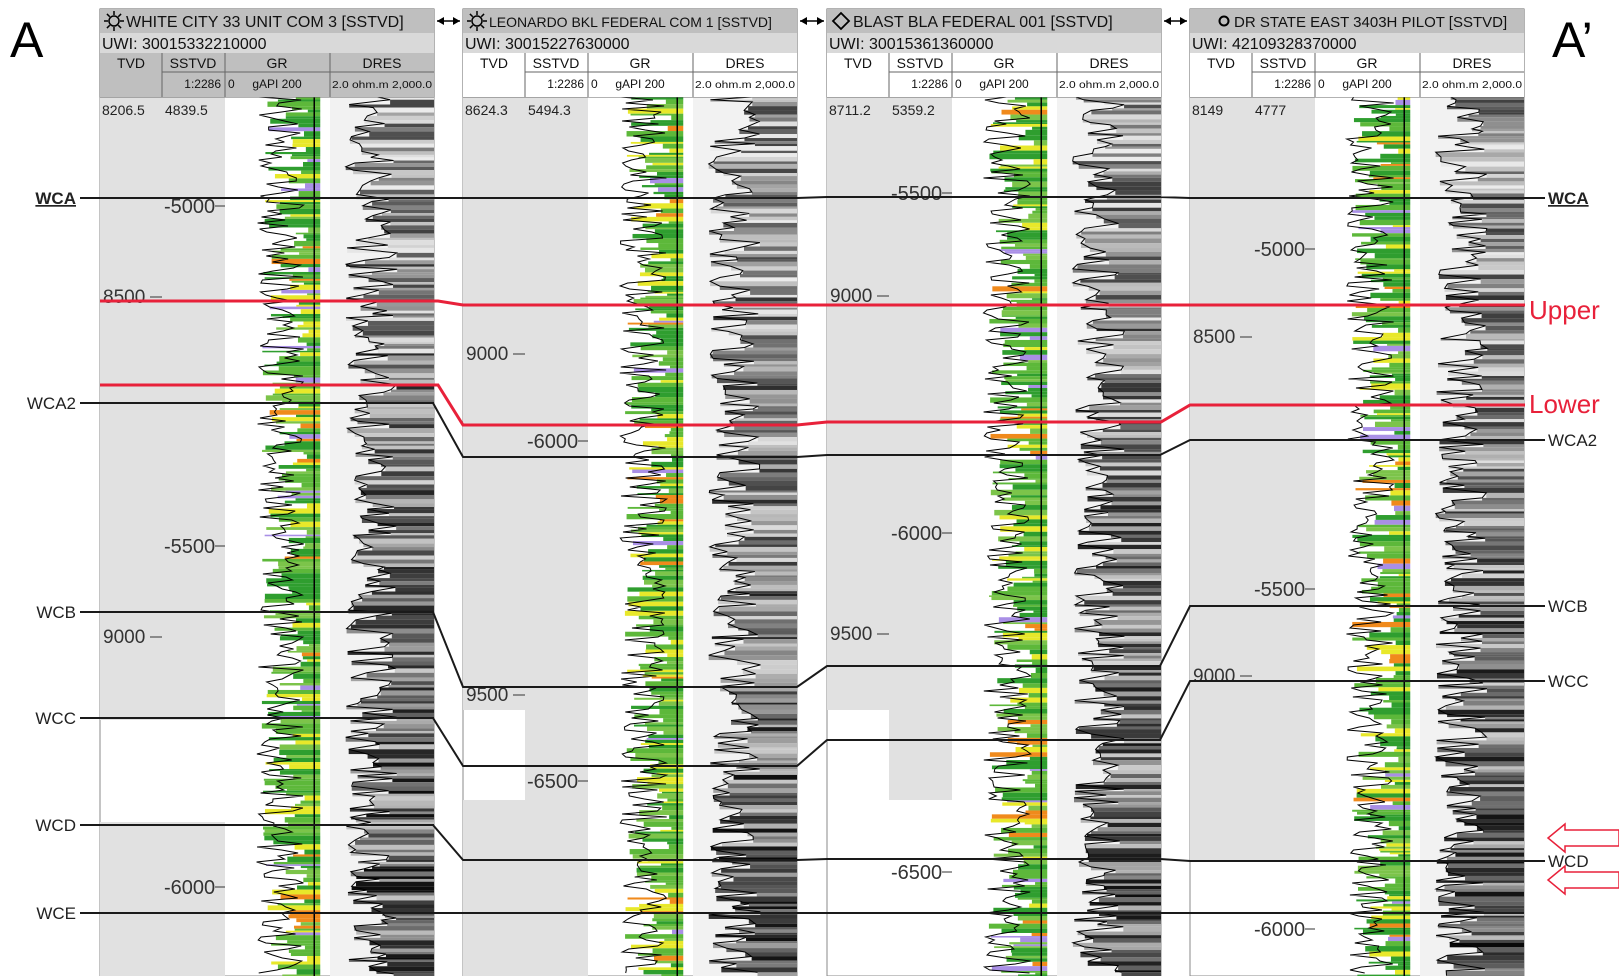  I want to click on section-end-label: A’, so click(1572, 40).